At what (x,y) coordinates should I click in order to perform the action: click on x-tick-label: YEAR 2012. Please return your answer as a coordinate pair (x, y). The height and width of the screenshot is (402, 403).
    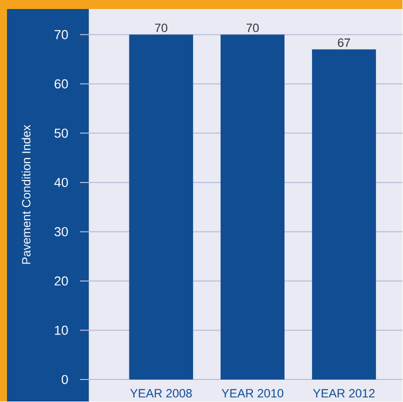
    Looking at the image, I should click on (344, 393).